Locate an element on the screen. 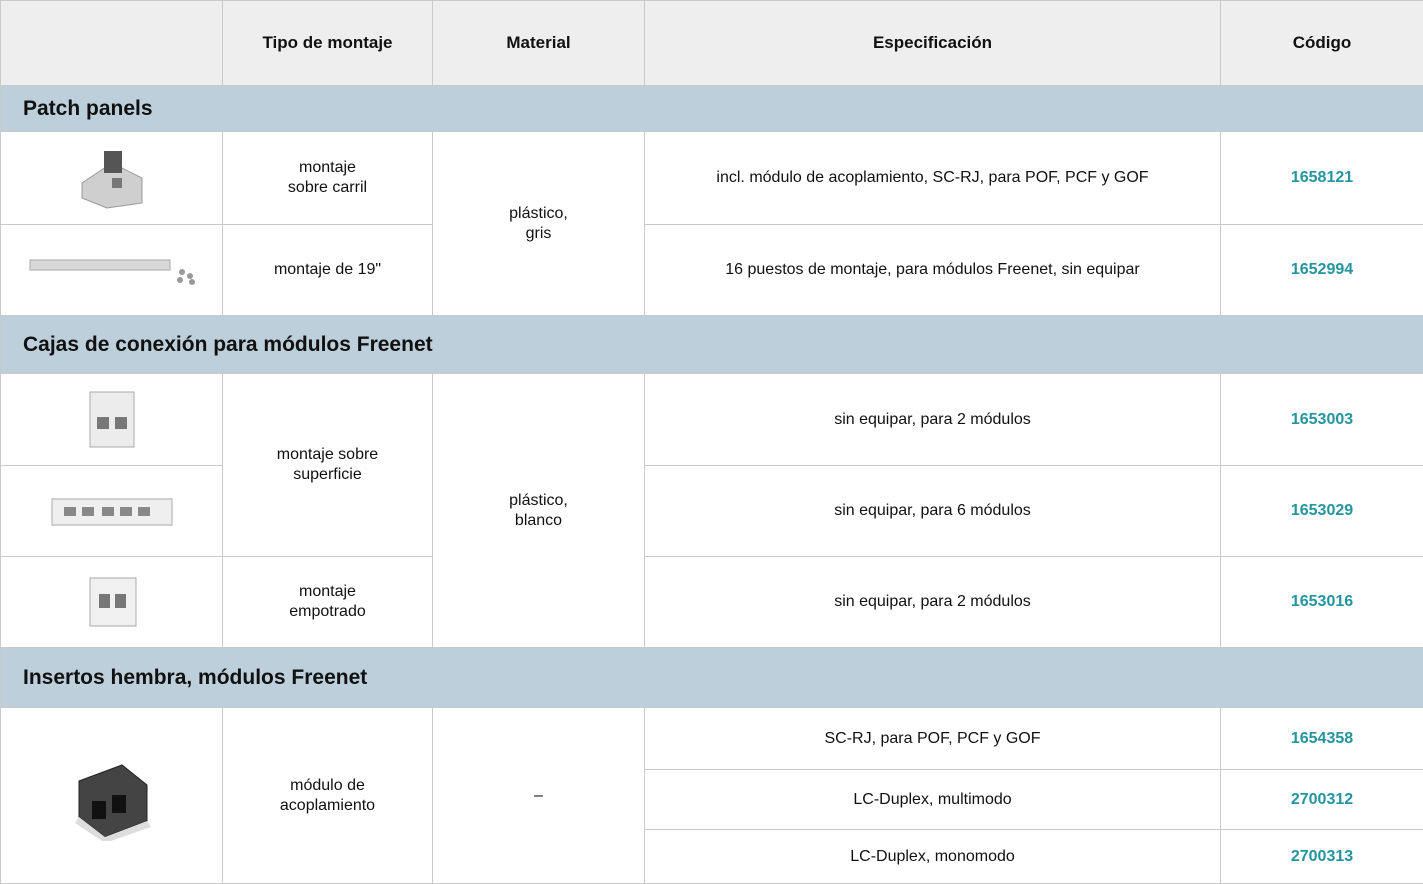  mounting: módulo de acoplamiento is located at coordinates (328, 796).